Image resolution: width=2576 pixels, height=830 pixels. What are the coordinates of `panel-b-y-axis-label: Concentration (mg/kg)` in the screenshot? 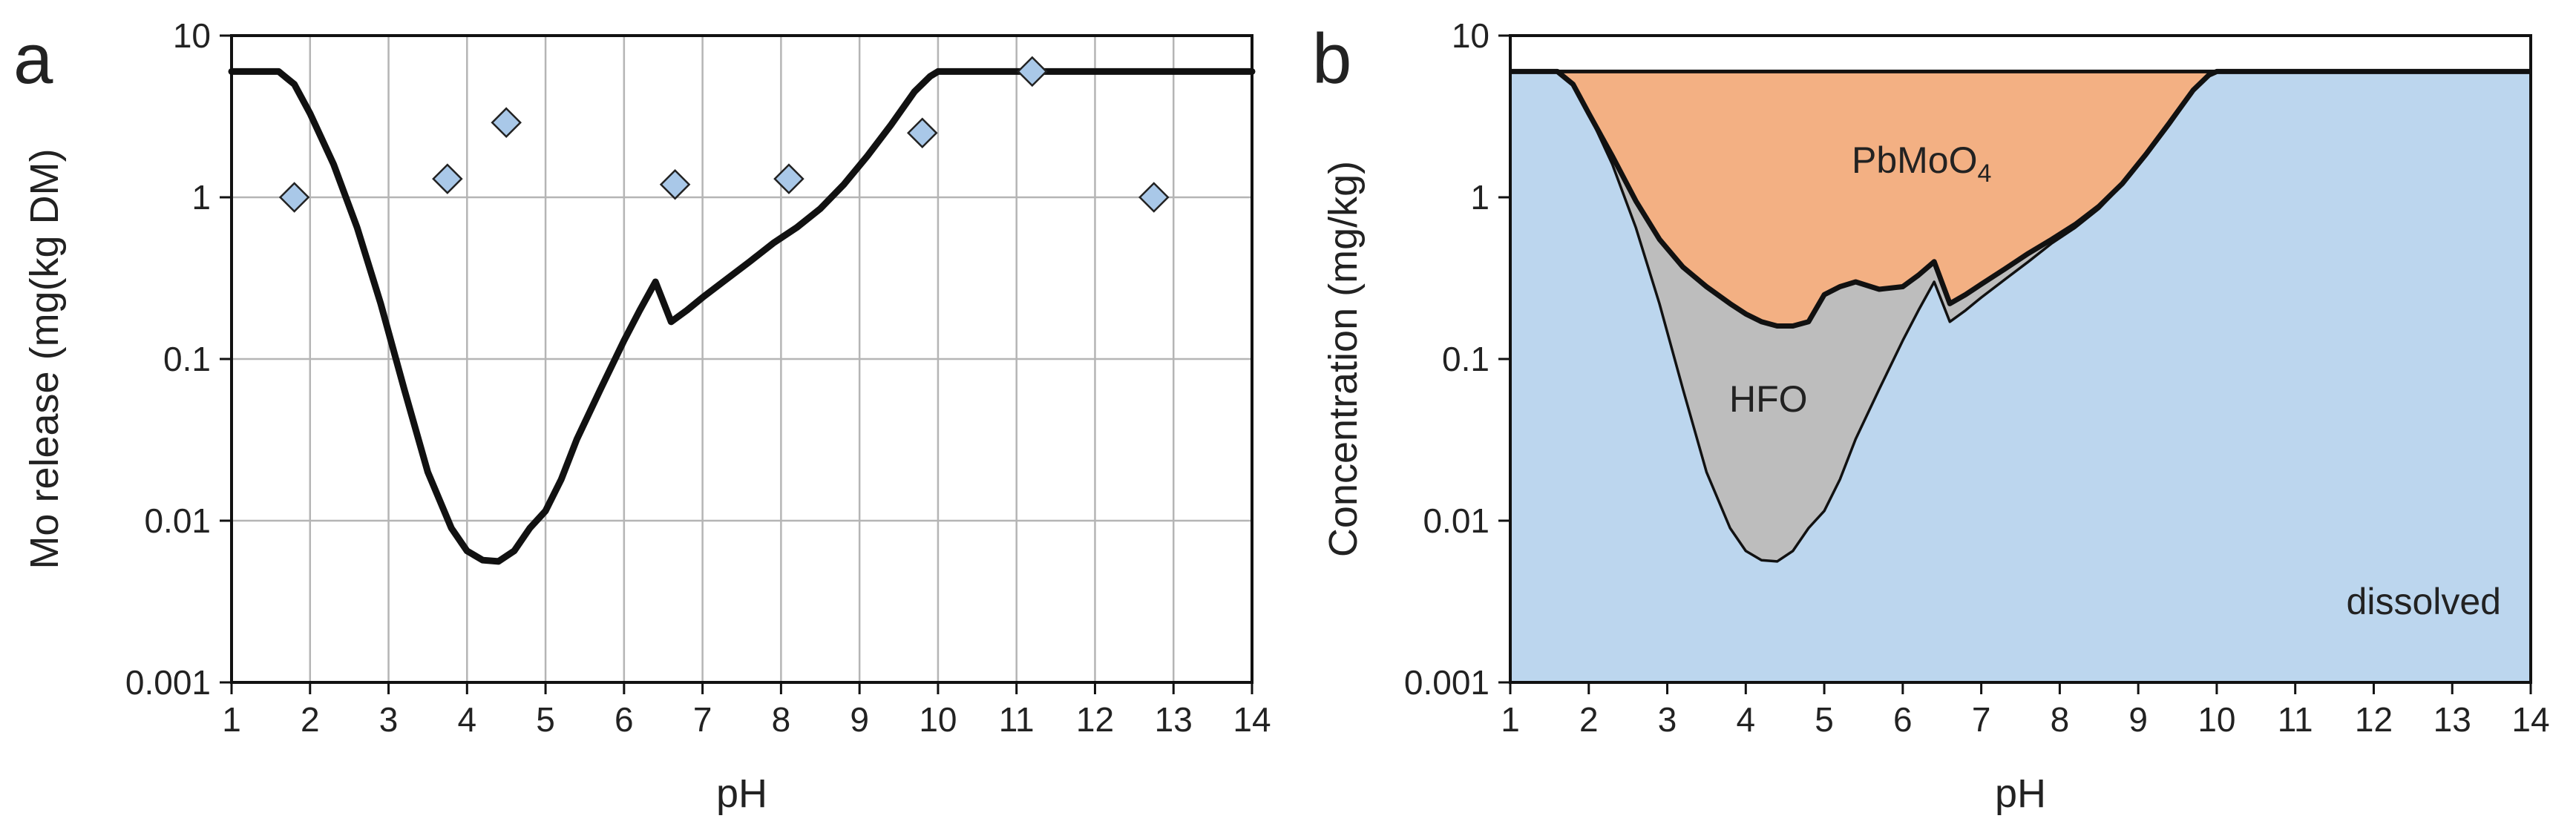 It's located at (1343, 359).